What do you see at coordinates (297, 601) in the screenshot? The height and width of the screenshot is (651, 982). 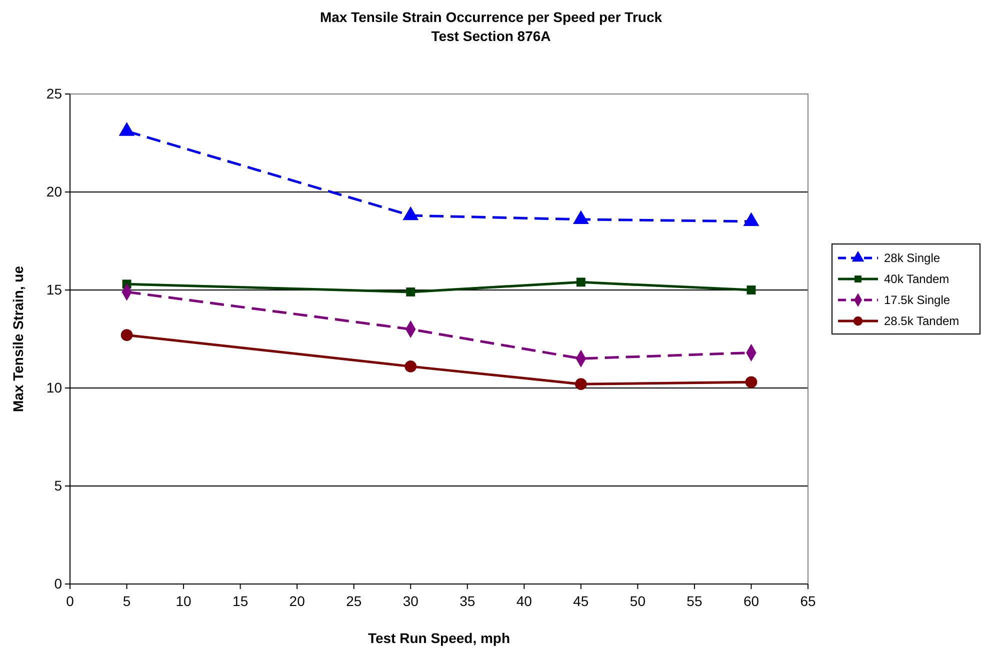 I see `x-tick-label: 20` at bounding box center [297, 601].